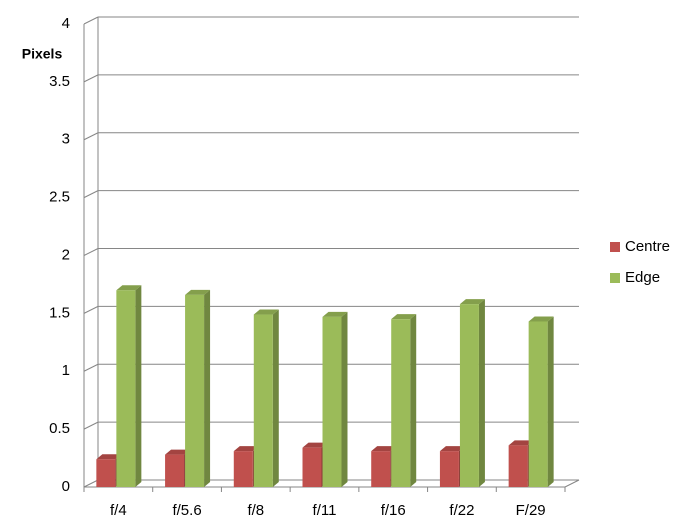  Describe the element at coordinates (393, 510) in the screenshot. I see `x-tick-label: f/16` at that location.